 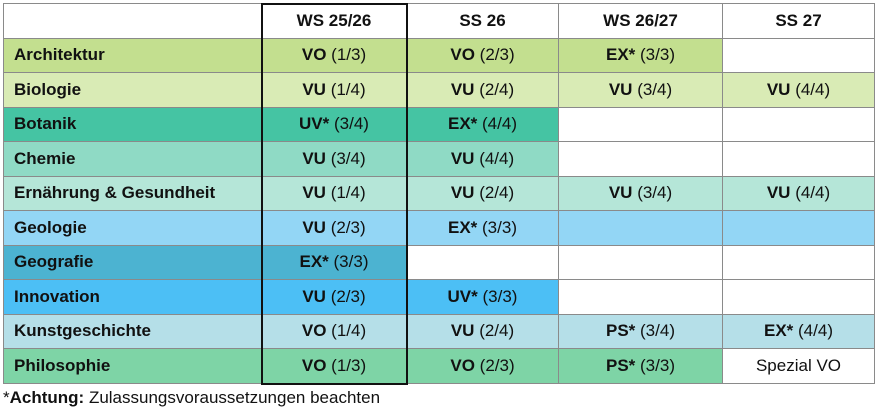 I want to click on header-ws-26-27: WS 26/27, so click(x=640, y=21).